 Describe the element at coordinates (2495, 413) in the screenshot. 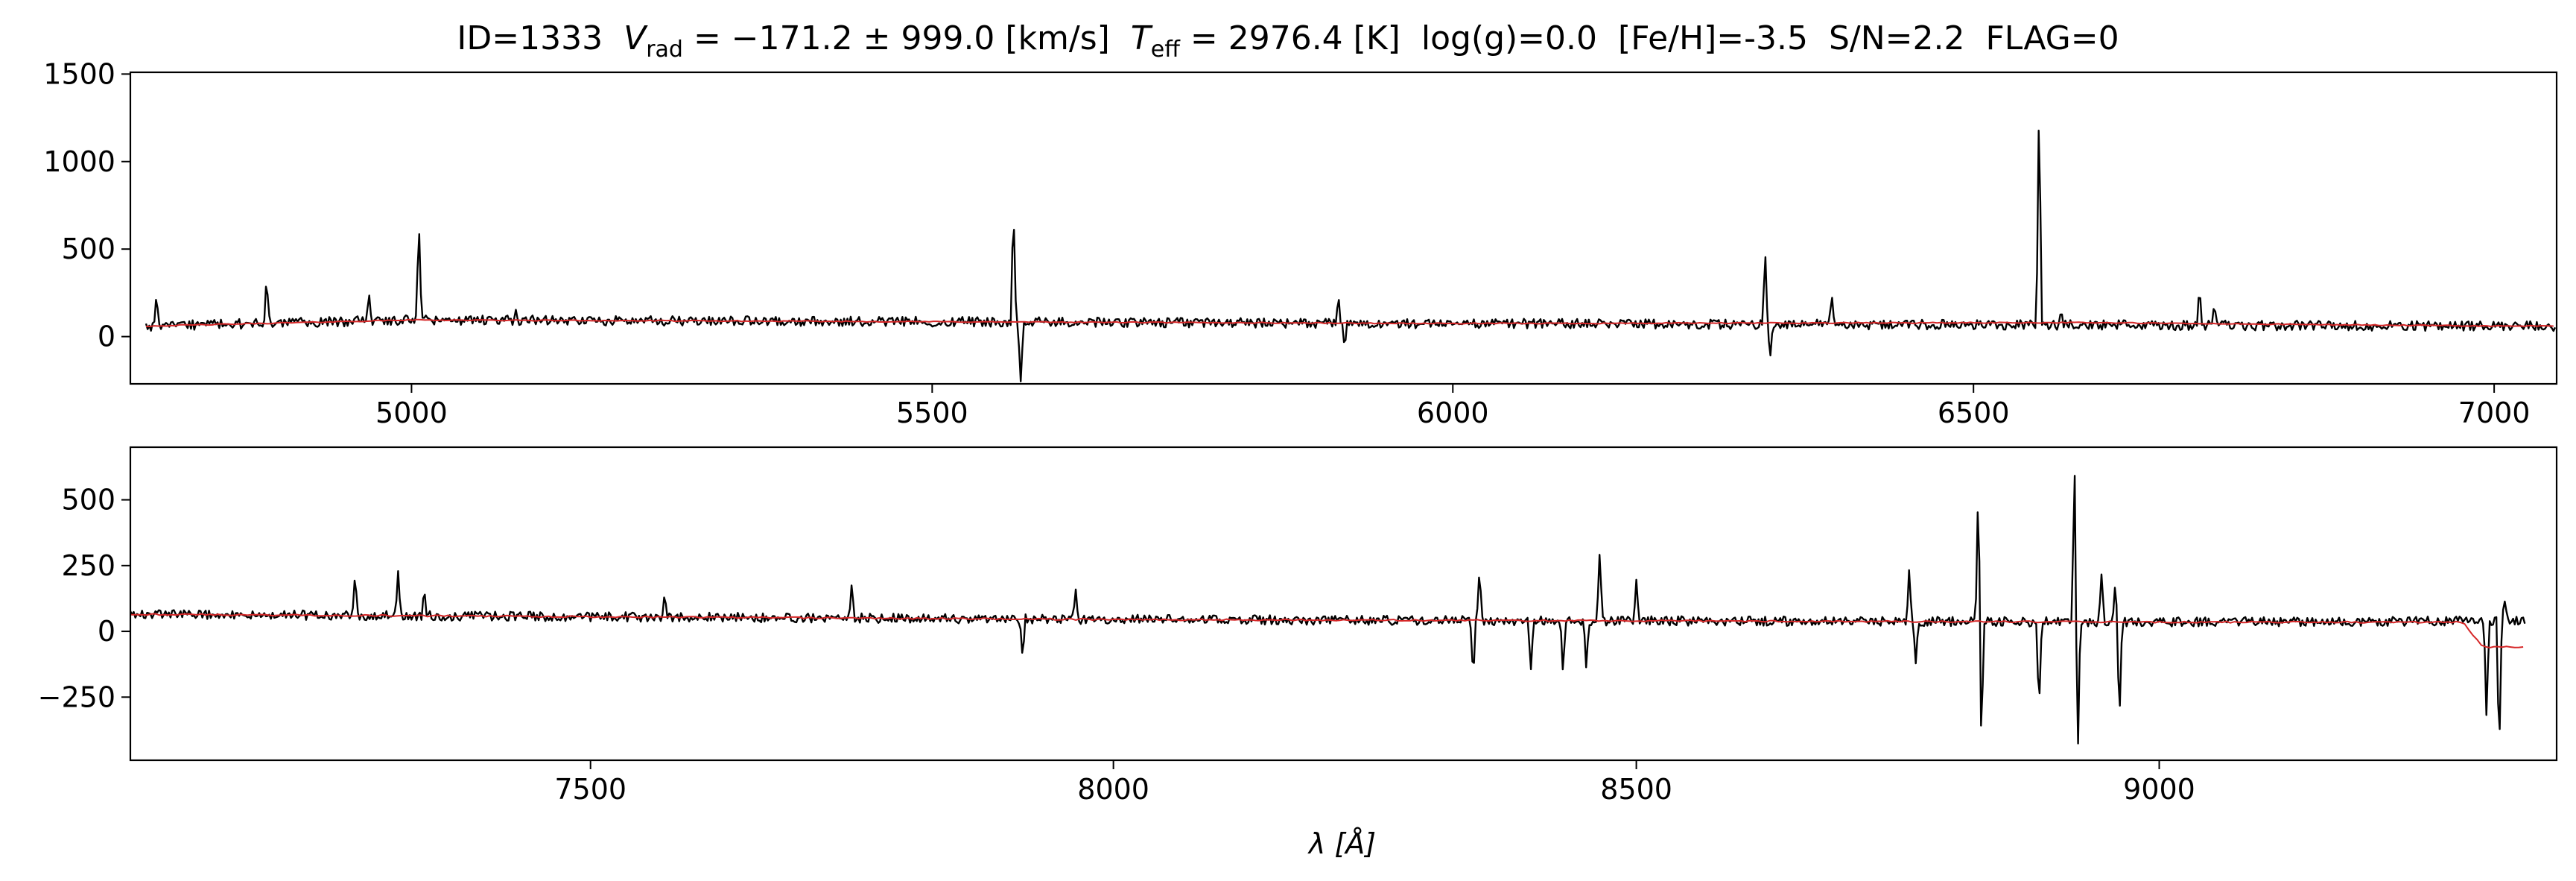

I see `x-tick-label: 7000` at that location.